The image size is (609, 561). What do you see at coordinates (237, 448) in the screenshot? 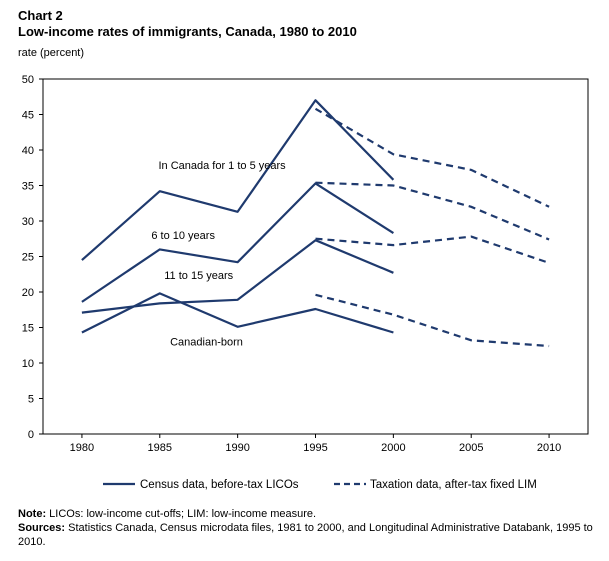
I see `x-tick-label: 1990` at bounding box center [237, 448].